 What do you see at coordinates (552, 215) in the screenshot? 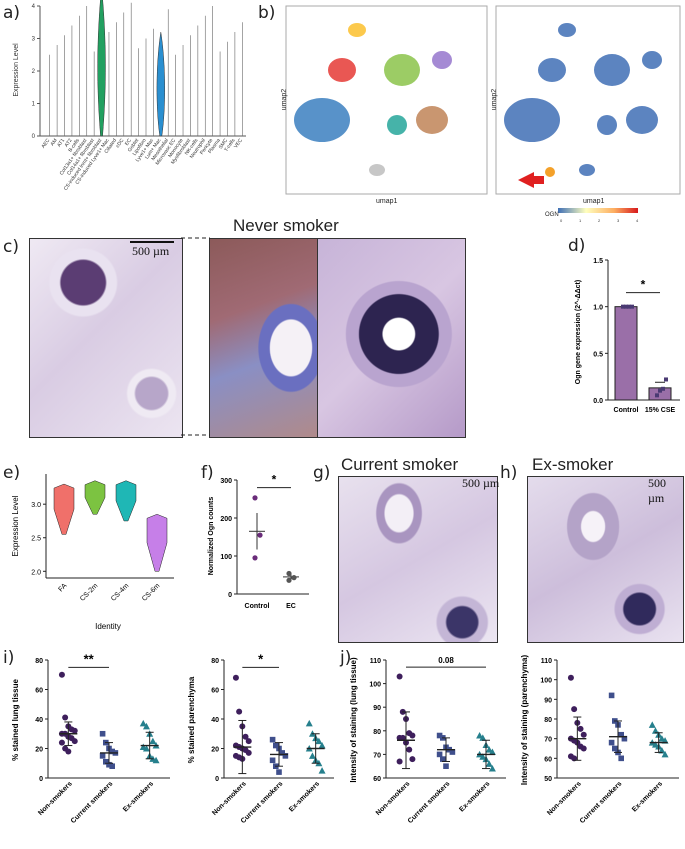
I see `umap-legend-label: OGN` at bounding box center [552, 215].